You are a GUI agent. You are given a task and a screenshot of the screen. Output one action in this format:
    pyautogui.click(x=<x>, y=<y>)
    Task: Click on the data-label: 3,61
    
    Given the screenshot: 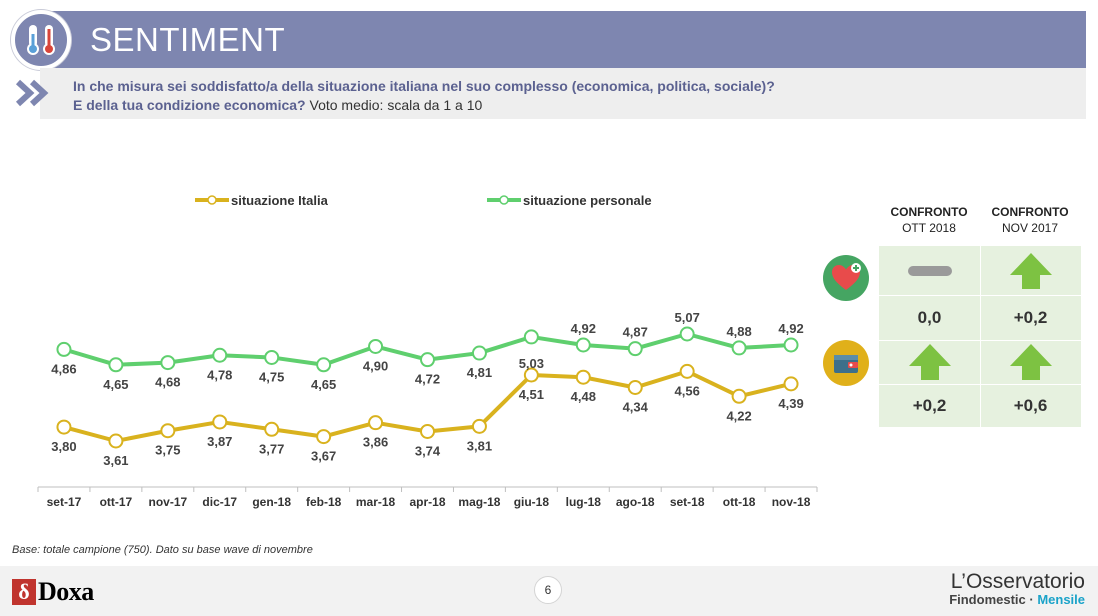 What is the action you would take?
    pyautogui.click(x=115, y=460)
    